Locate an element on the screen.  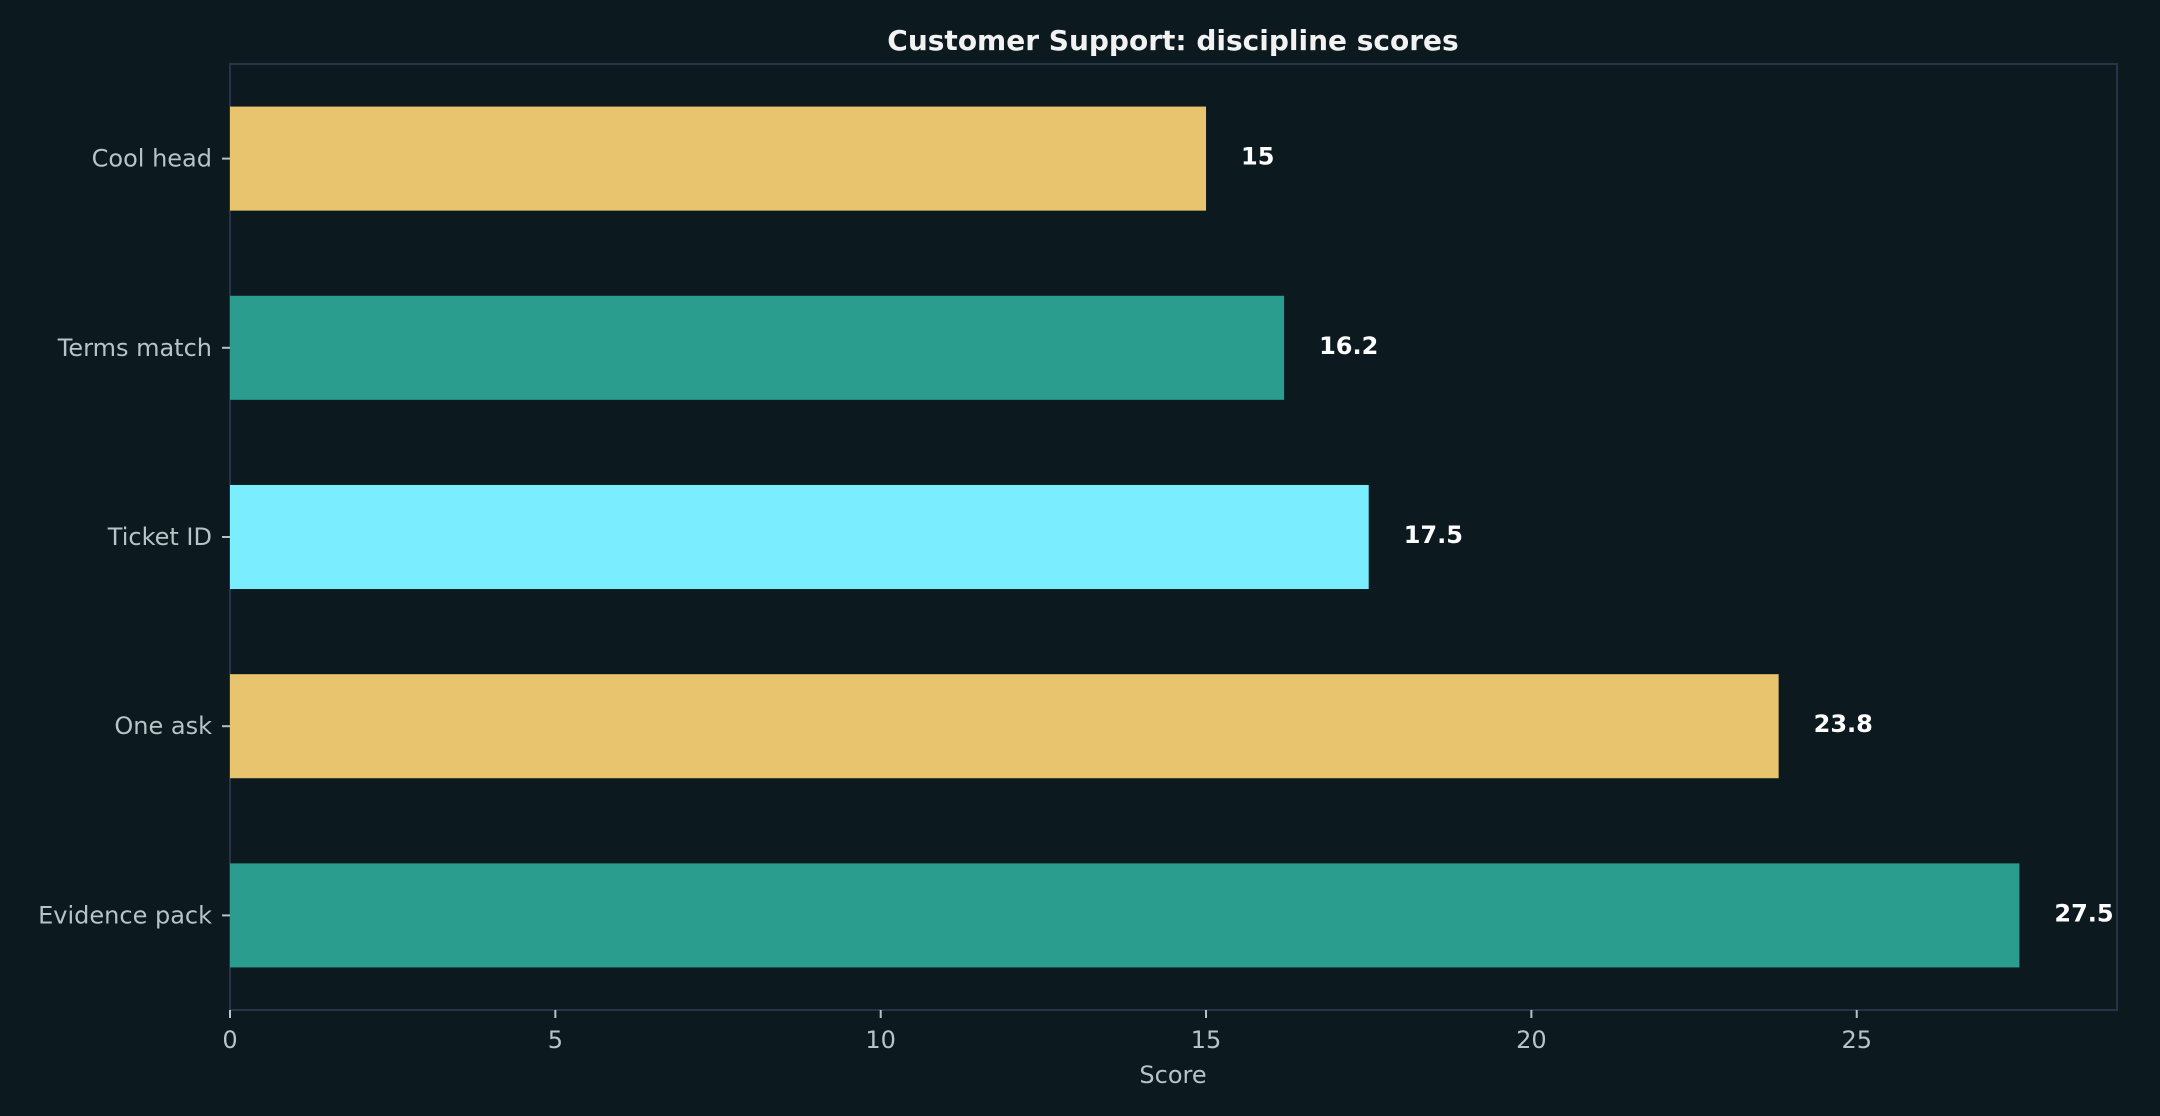
category-label: One ask is located at coordinates (163, 726).